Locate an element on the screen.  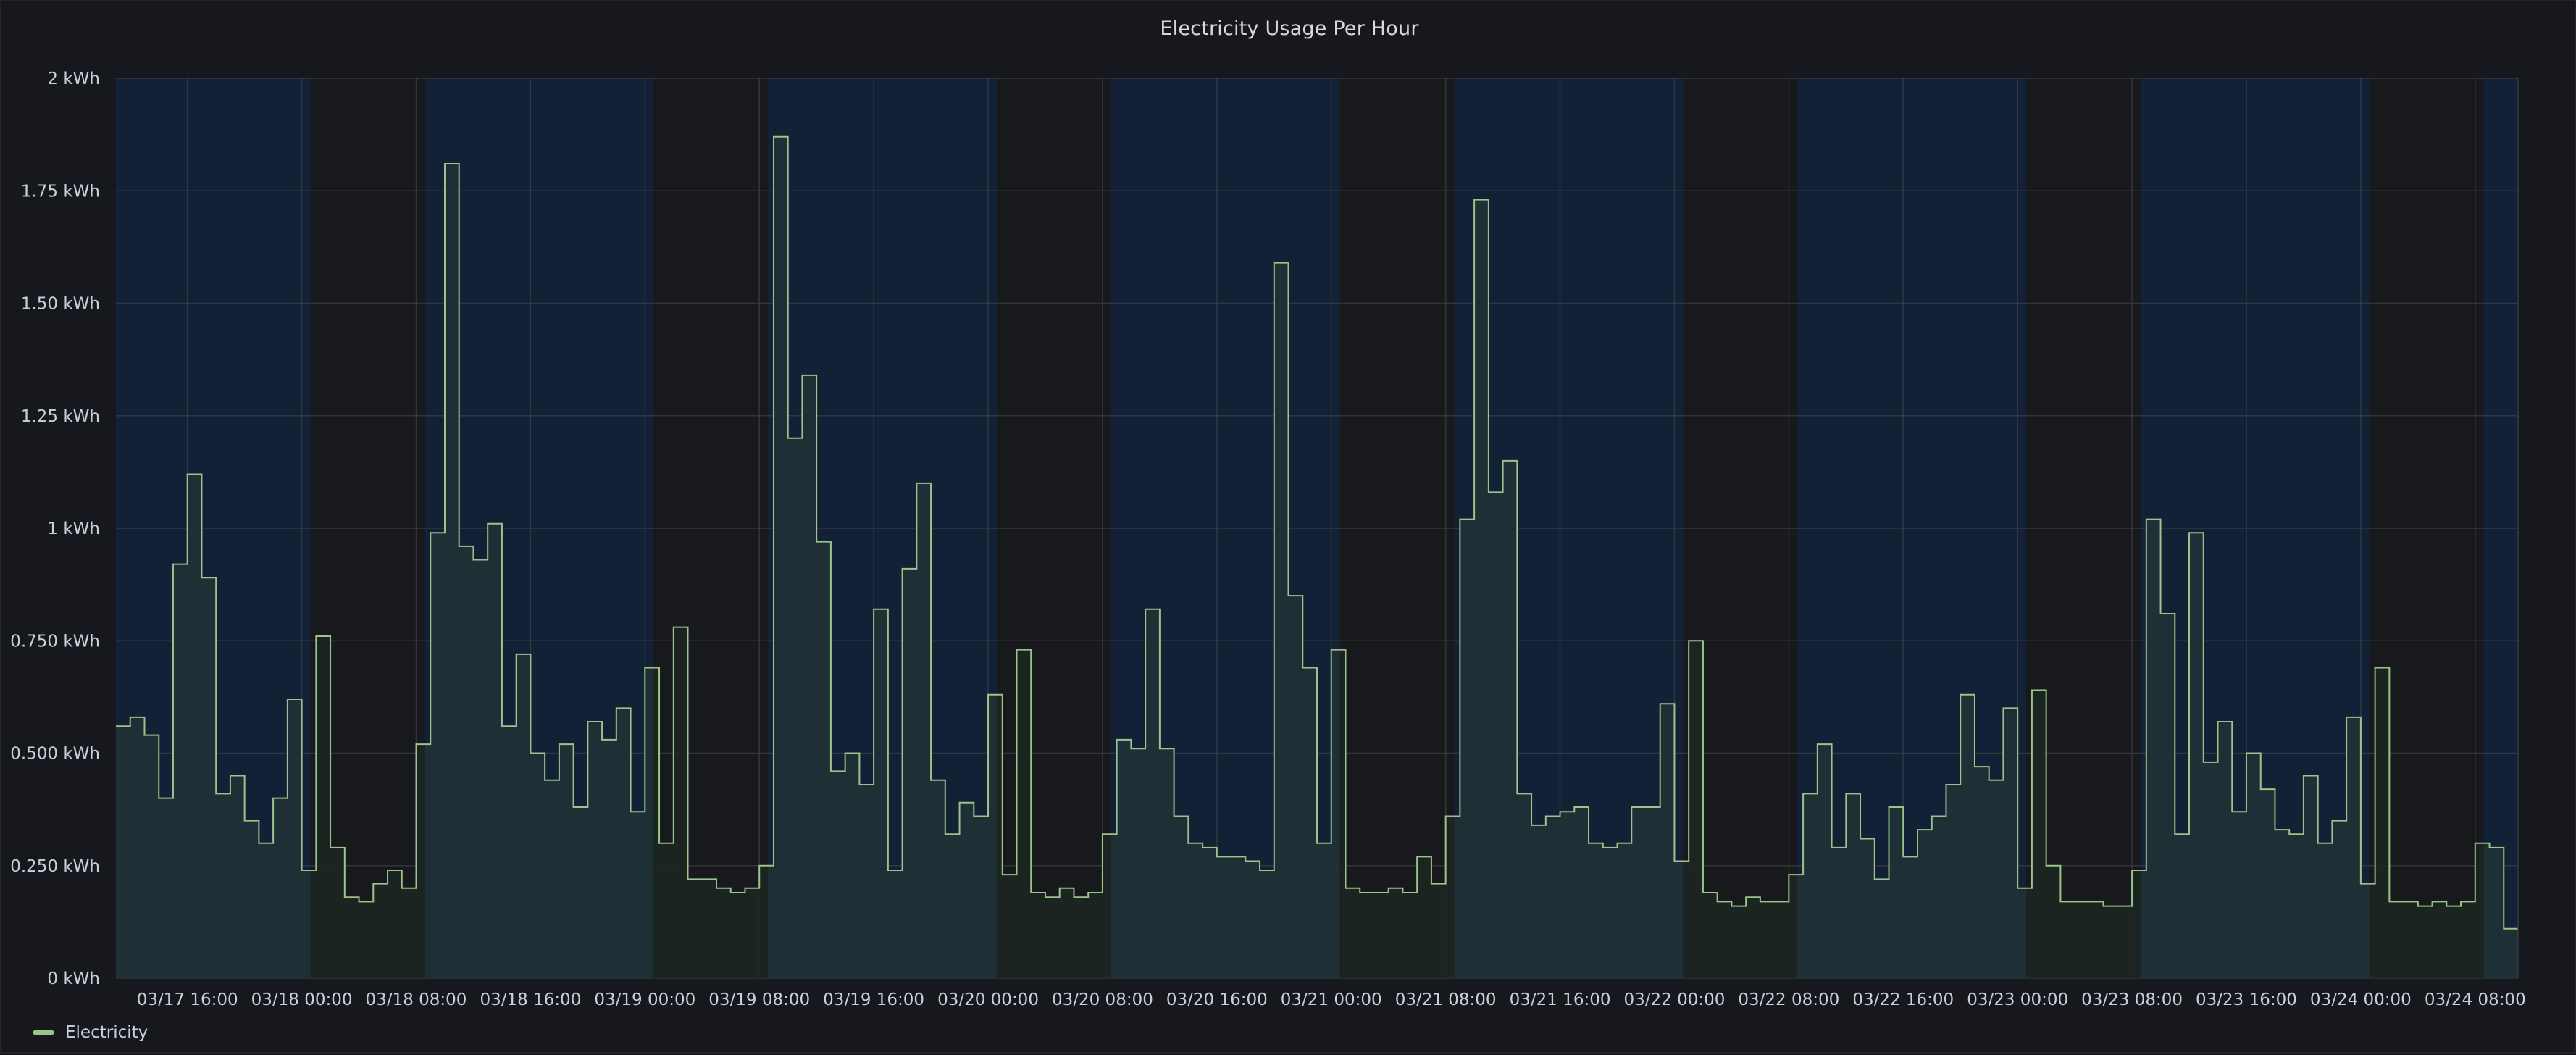
x-tick-label-16: 03/23 00:00 is located at coordinates (2018, 1000).